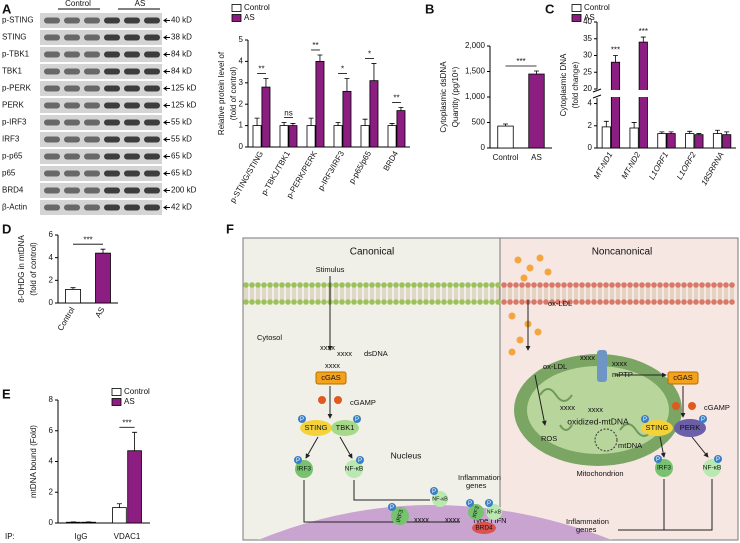 Image resolution: width=740 pixels, height=543 pixels. Describe the element at coordinates (316, 428) in the screenshot. I see `sting-shape` at that location.